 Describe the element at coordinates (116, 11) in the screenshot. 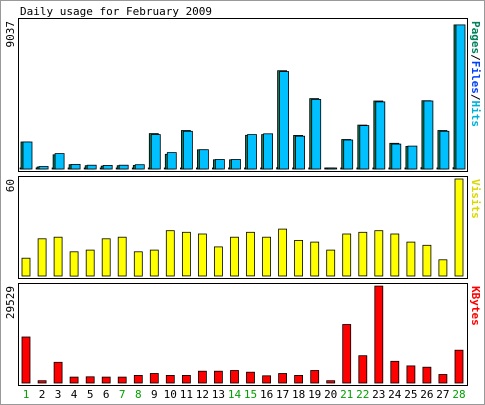

I see `chart-title: Daily usage for February 2009` at that location.